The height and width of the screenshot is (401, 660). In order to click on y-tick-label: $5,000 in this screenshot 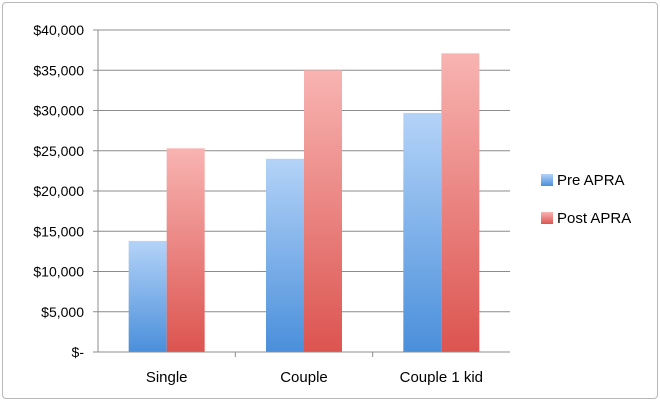, I will do `click(62, 312)`.